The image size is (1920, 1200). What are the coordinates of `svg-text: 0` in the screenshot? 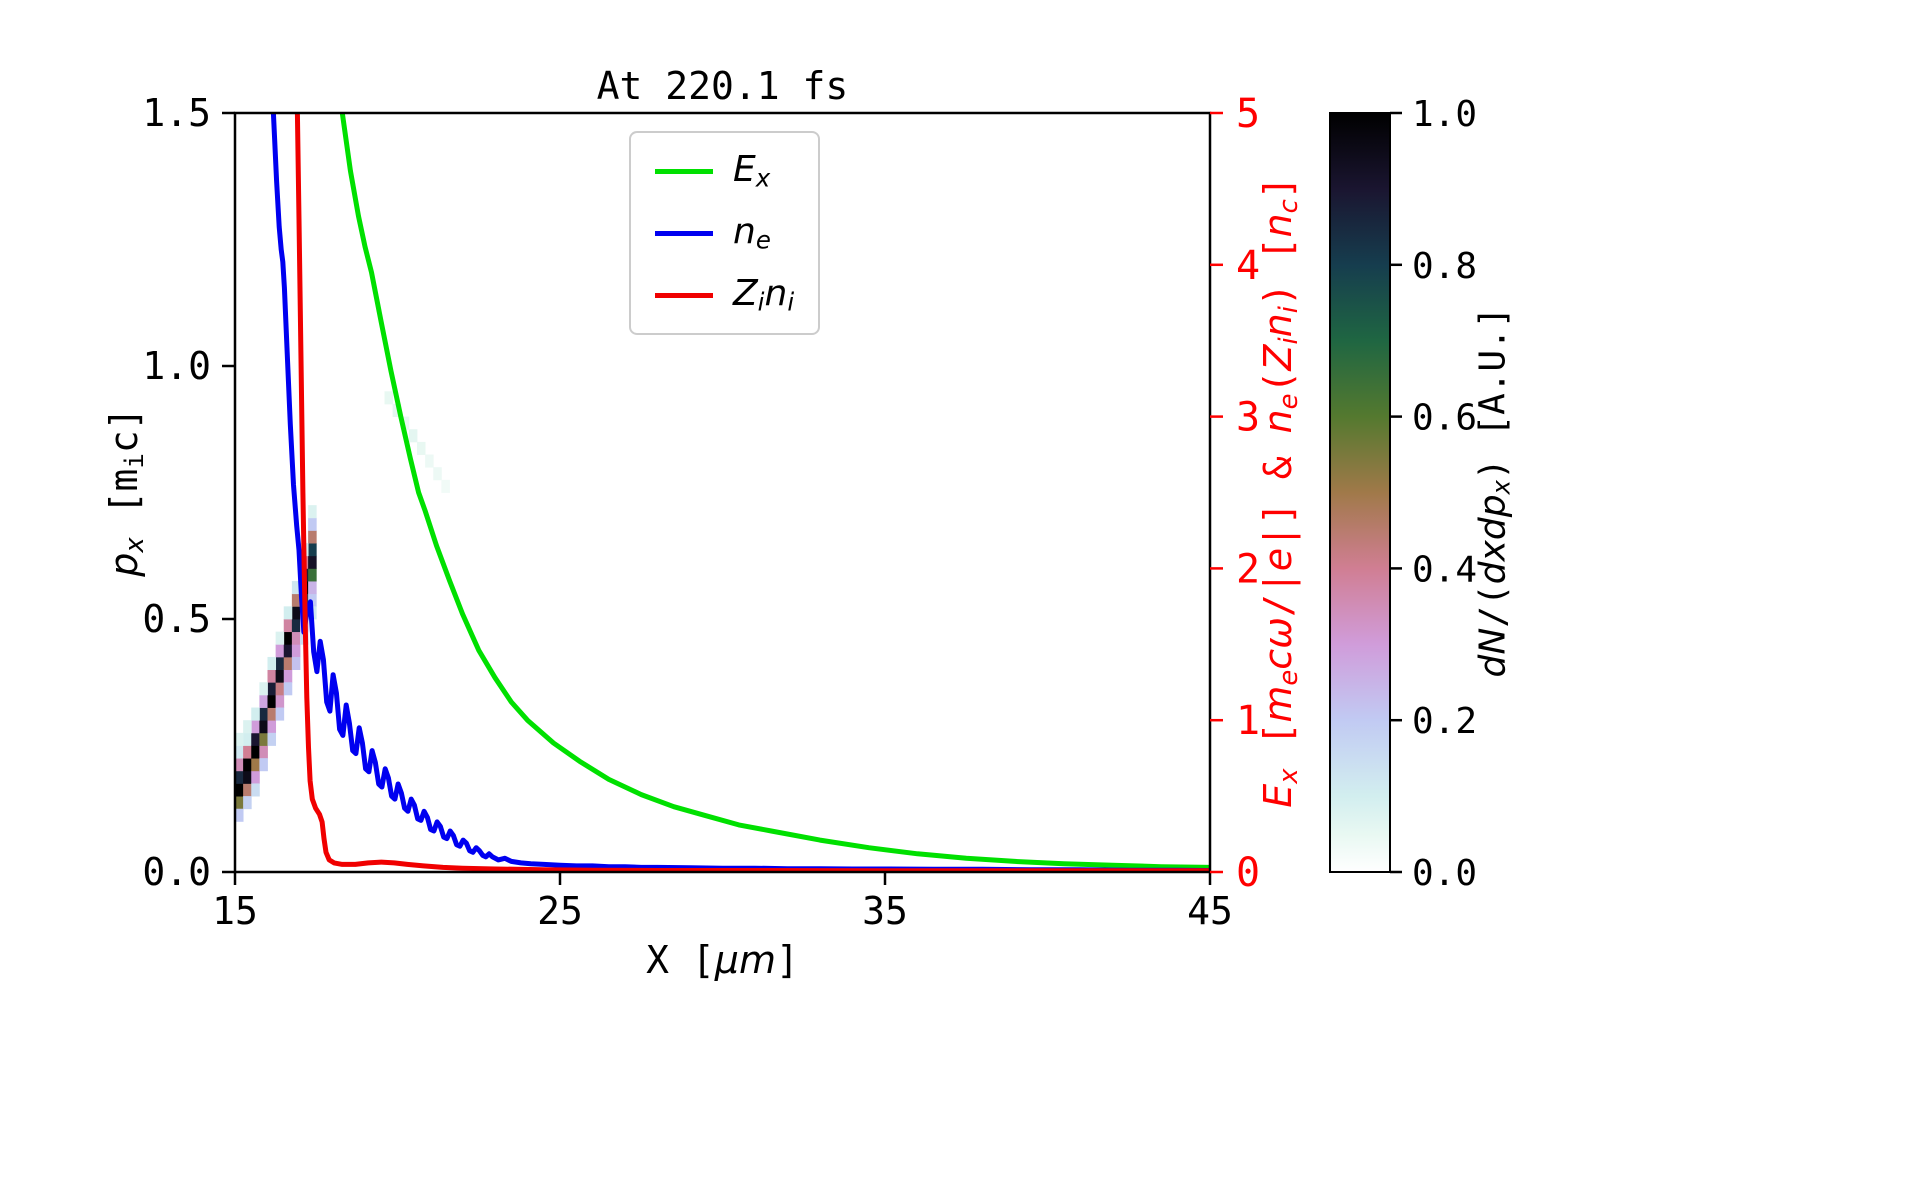 It's located at (1248, 873).